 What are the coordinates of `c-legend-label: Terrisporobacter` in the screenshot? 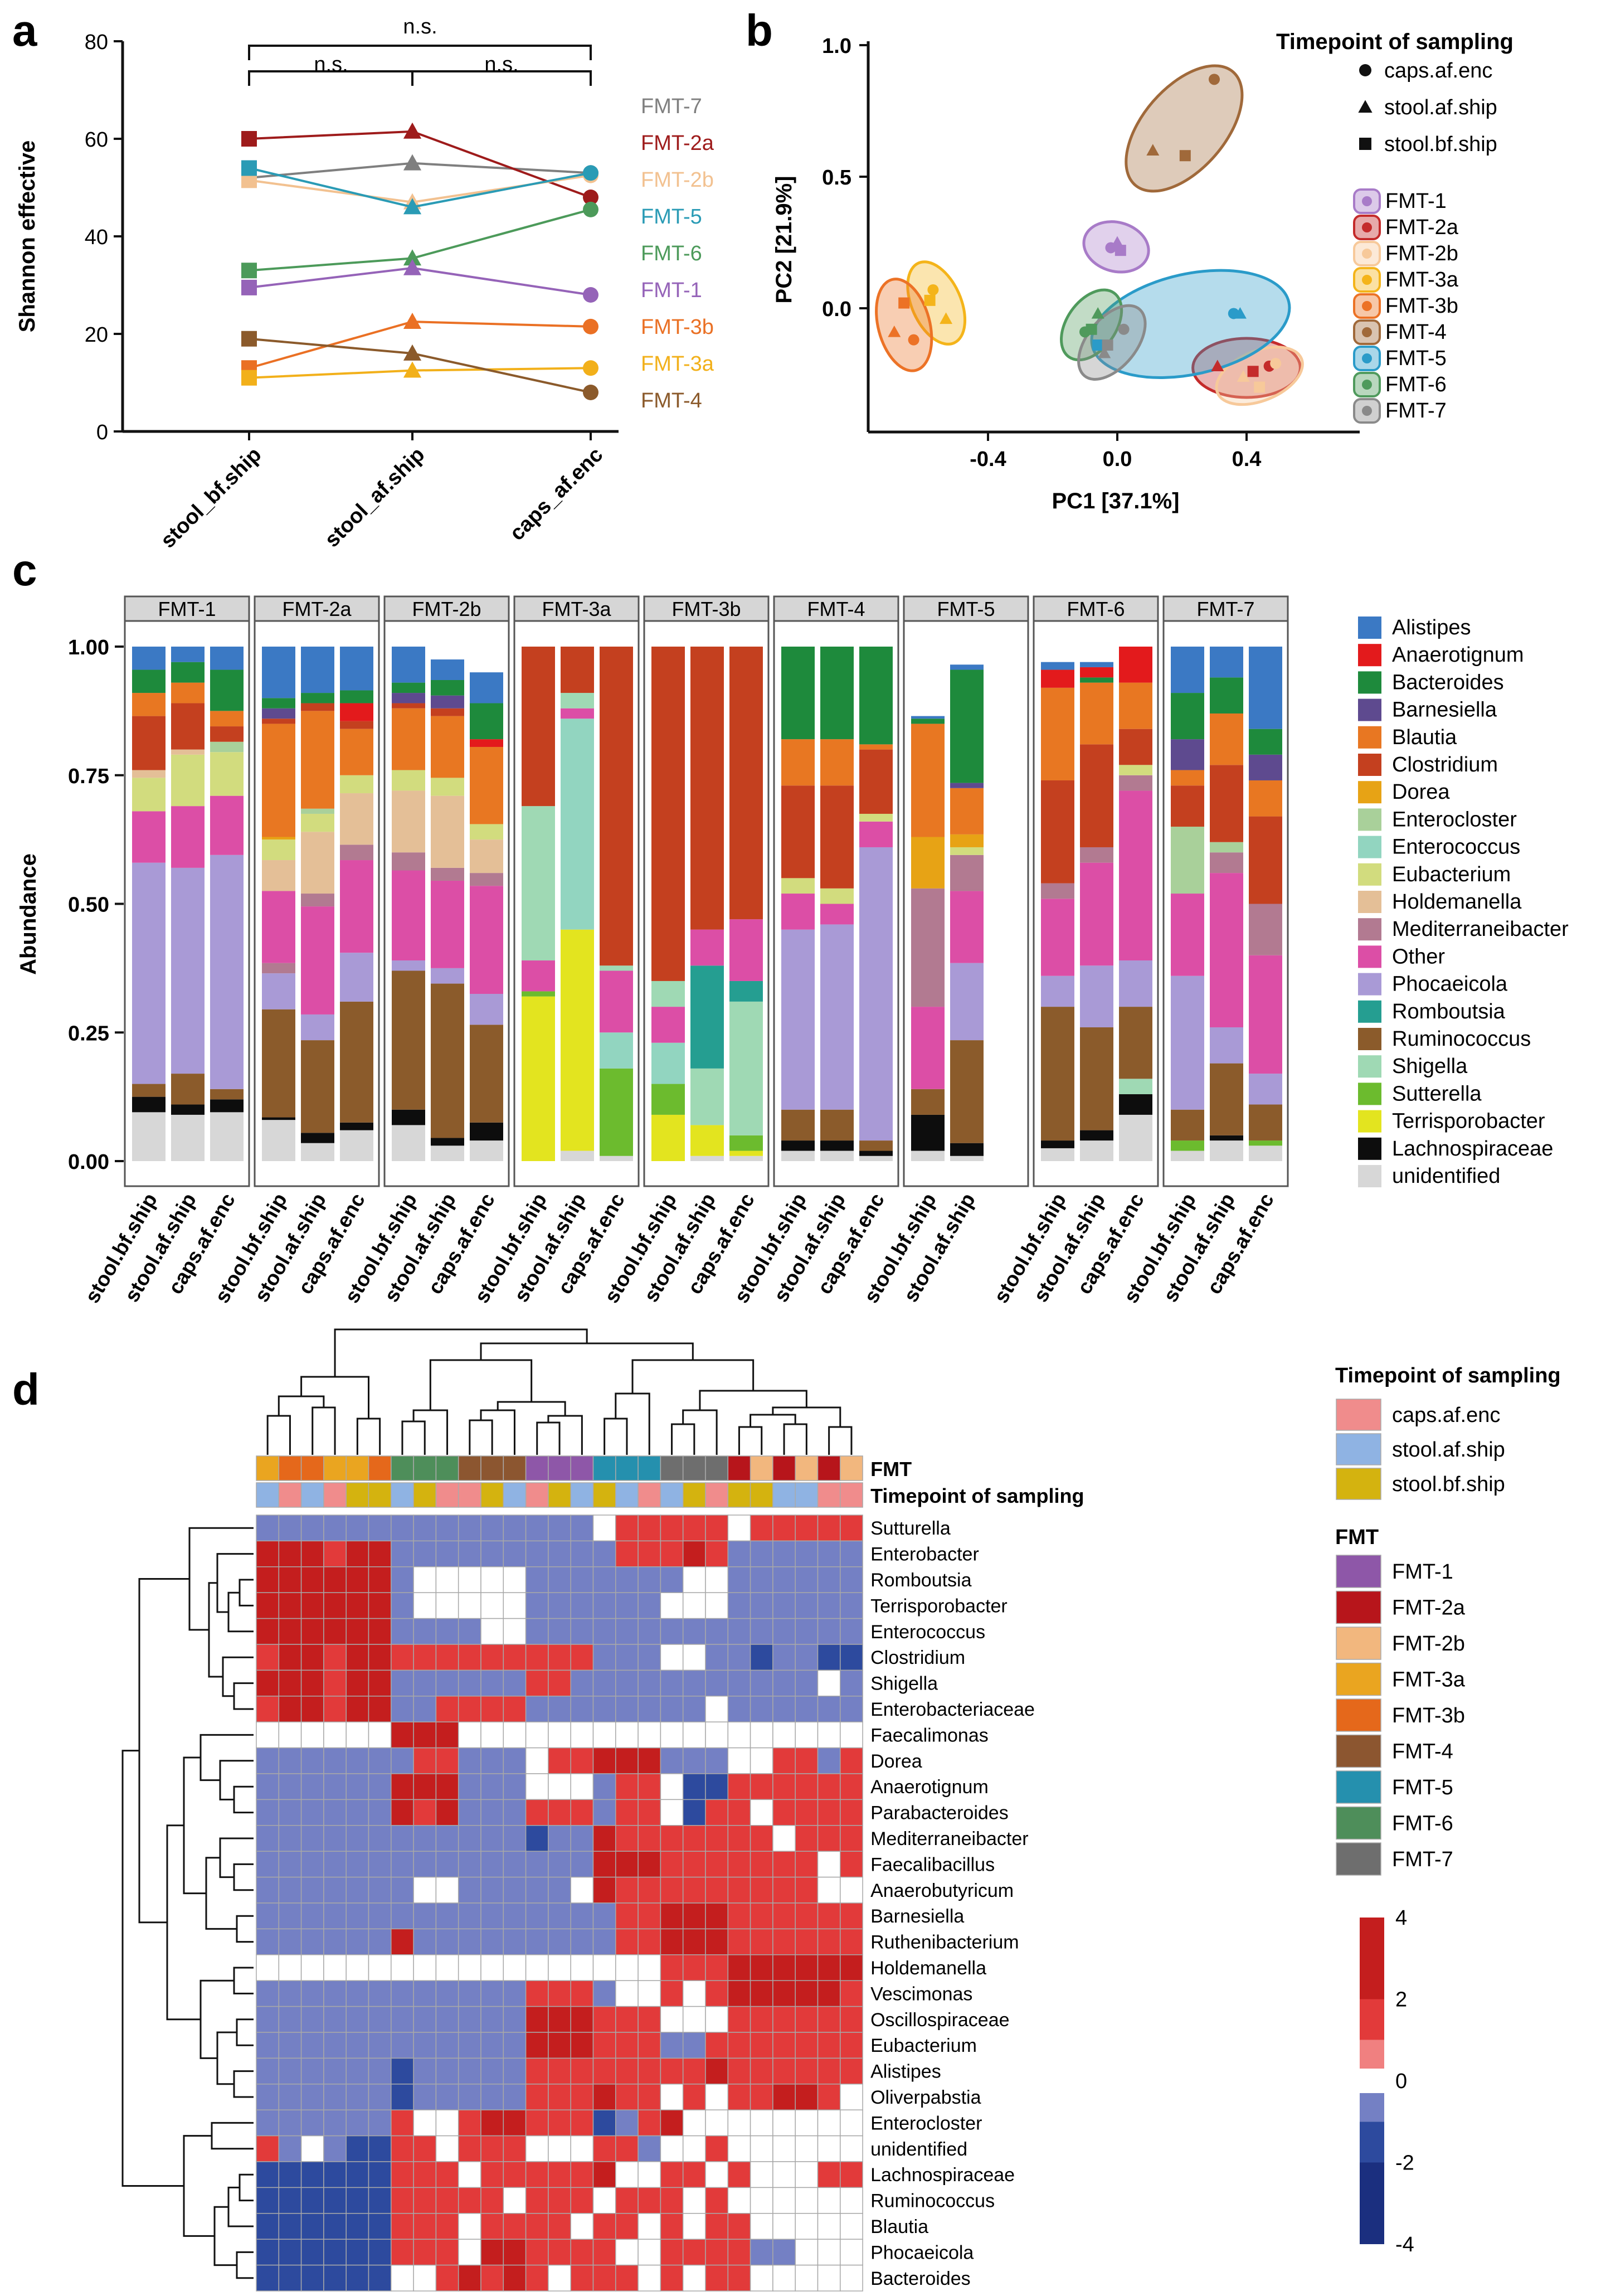 It's located at (1468, 1121).